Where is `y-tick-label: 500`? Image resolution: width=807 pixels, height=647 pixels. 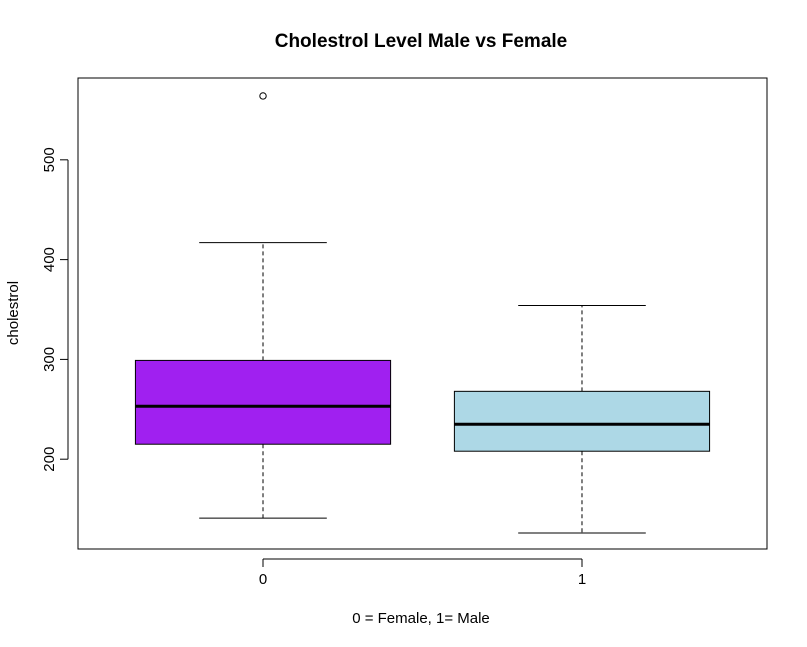 y-tick-label: 500 is located at coordinates (49, 159).